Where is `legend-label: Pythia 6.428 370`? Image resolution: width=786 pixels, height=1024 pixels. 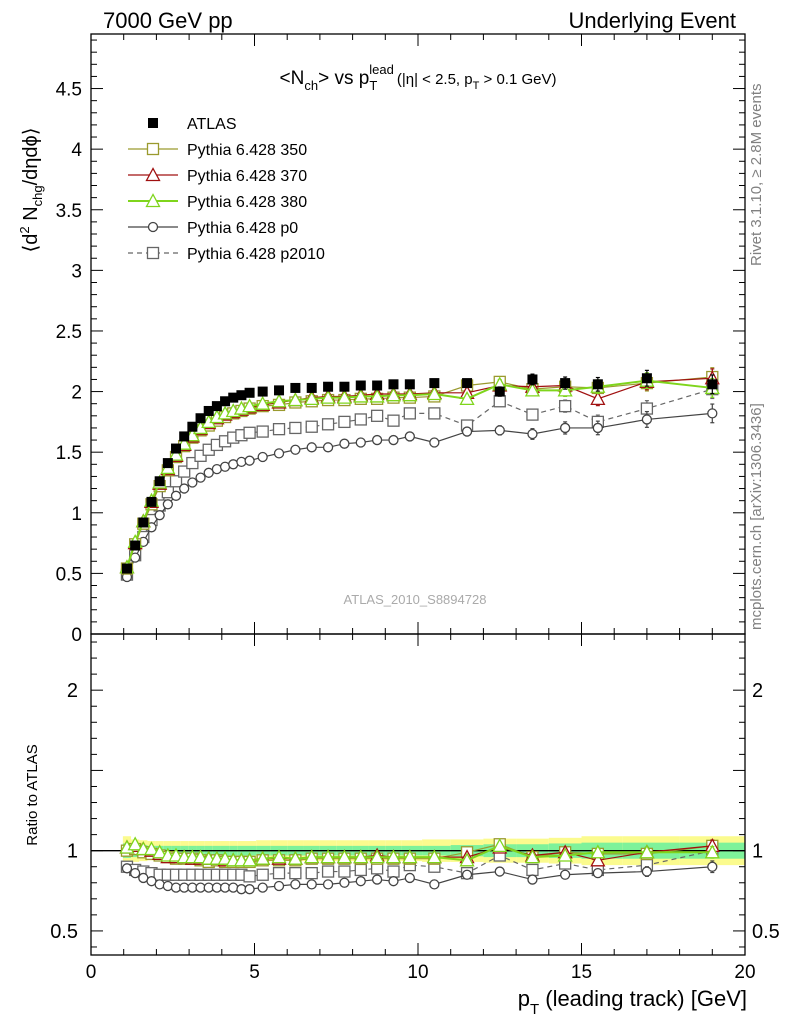 legend-label: Pythia 6.428 370 is located at coordinates (247, 176).